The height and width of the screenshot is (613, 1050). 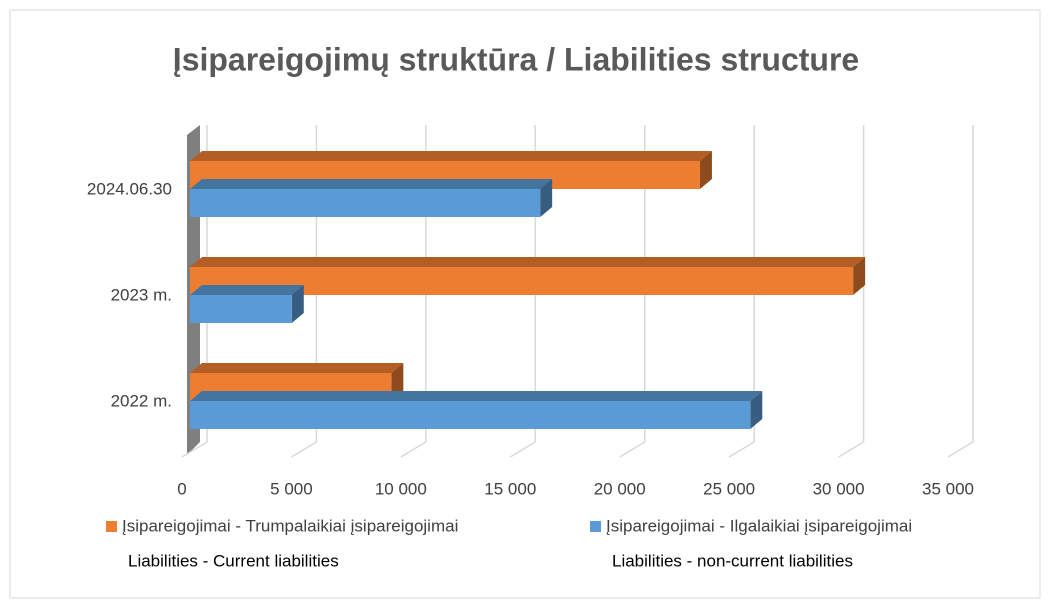 I want to click on x-tick-label: 0, so click(x=181, y=488).